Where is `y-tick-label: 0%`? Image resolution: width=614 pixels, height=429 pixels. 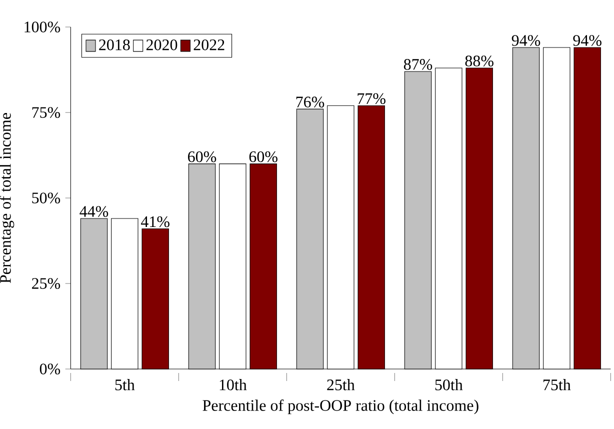 y-tick-label: 0% is located at coordinates (50, 369).